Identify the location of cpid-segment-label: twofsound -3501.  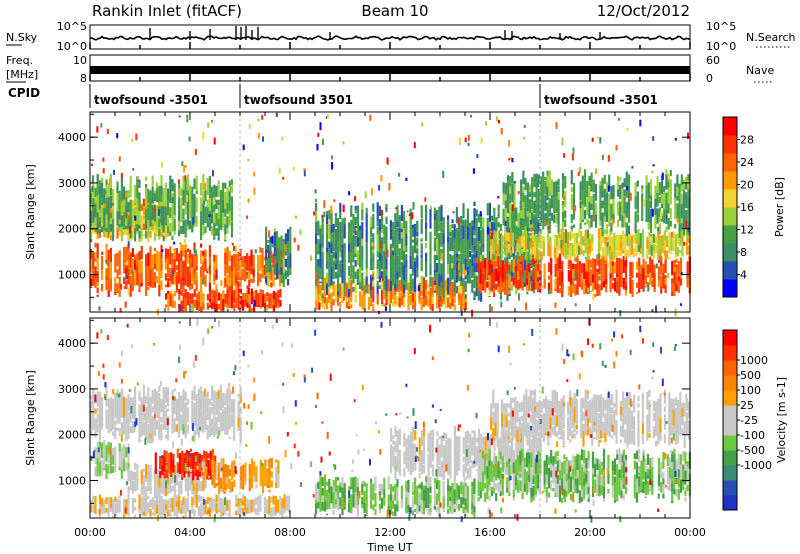
(151, 100).